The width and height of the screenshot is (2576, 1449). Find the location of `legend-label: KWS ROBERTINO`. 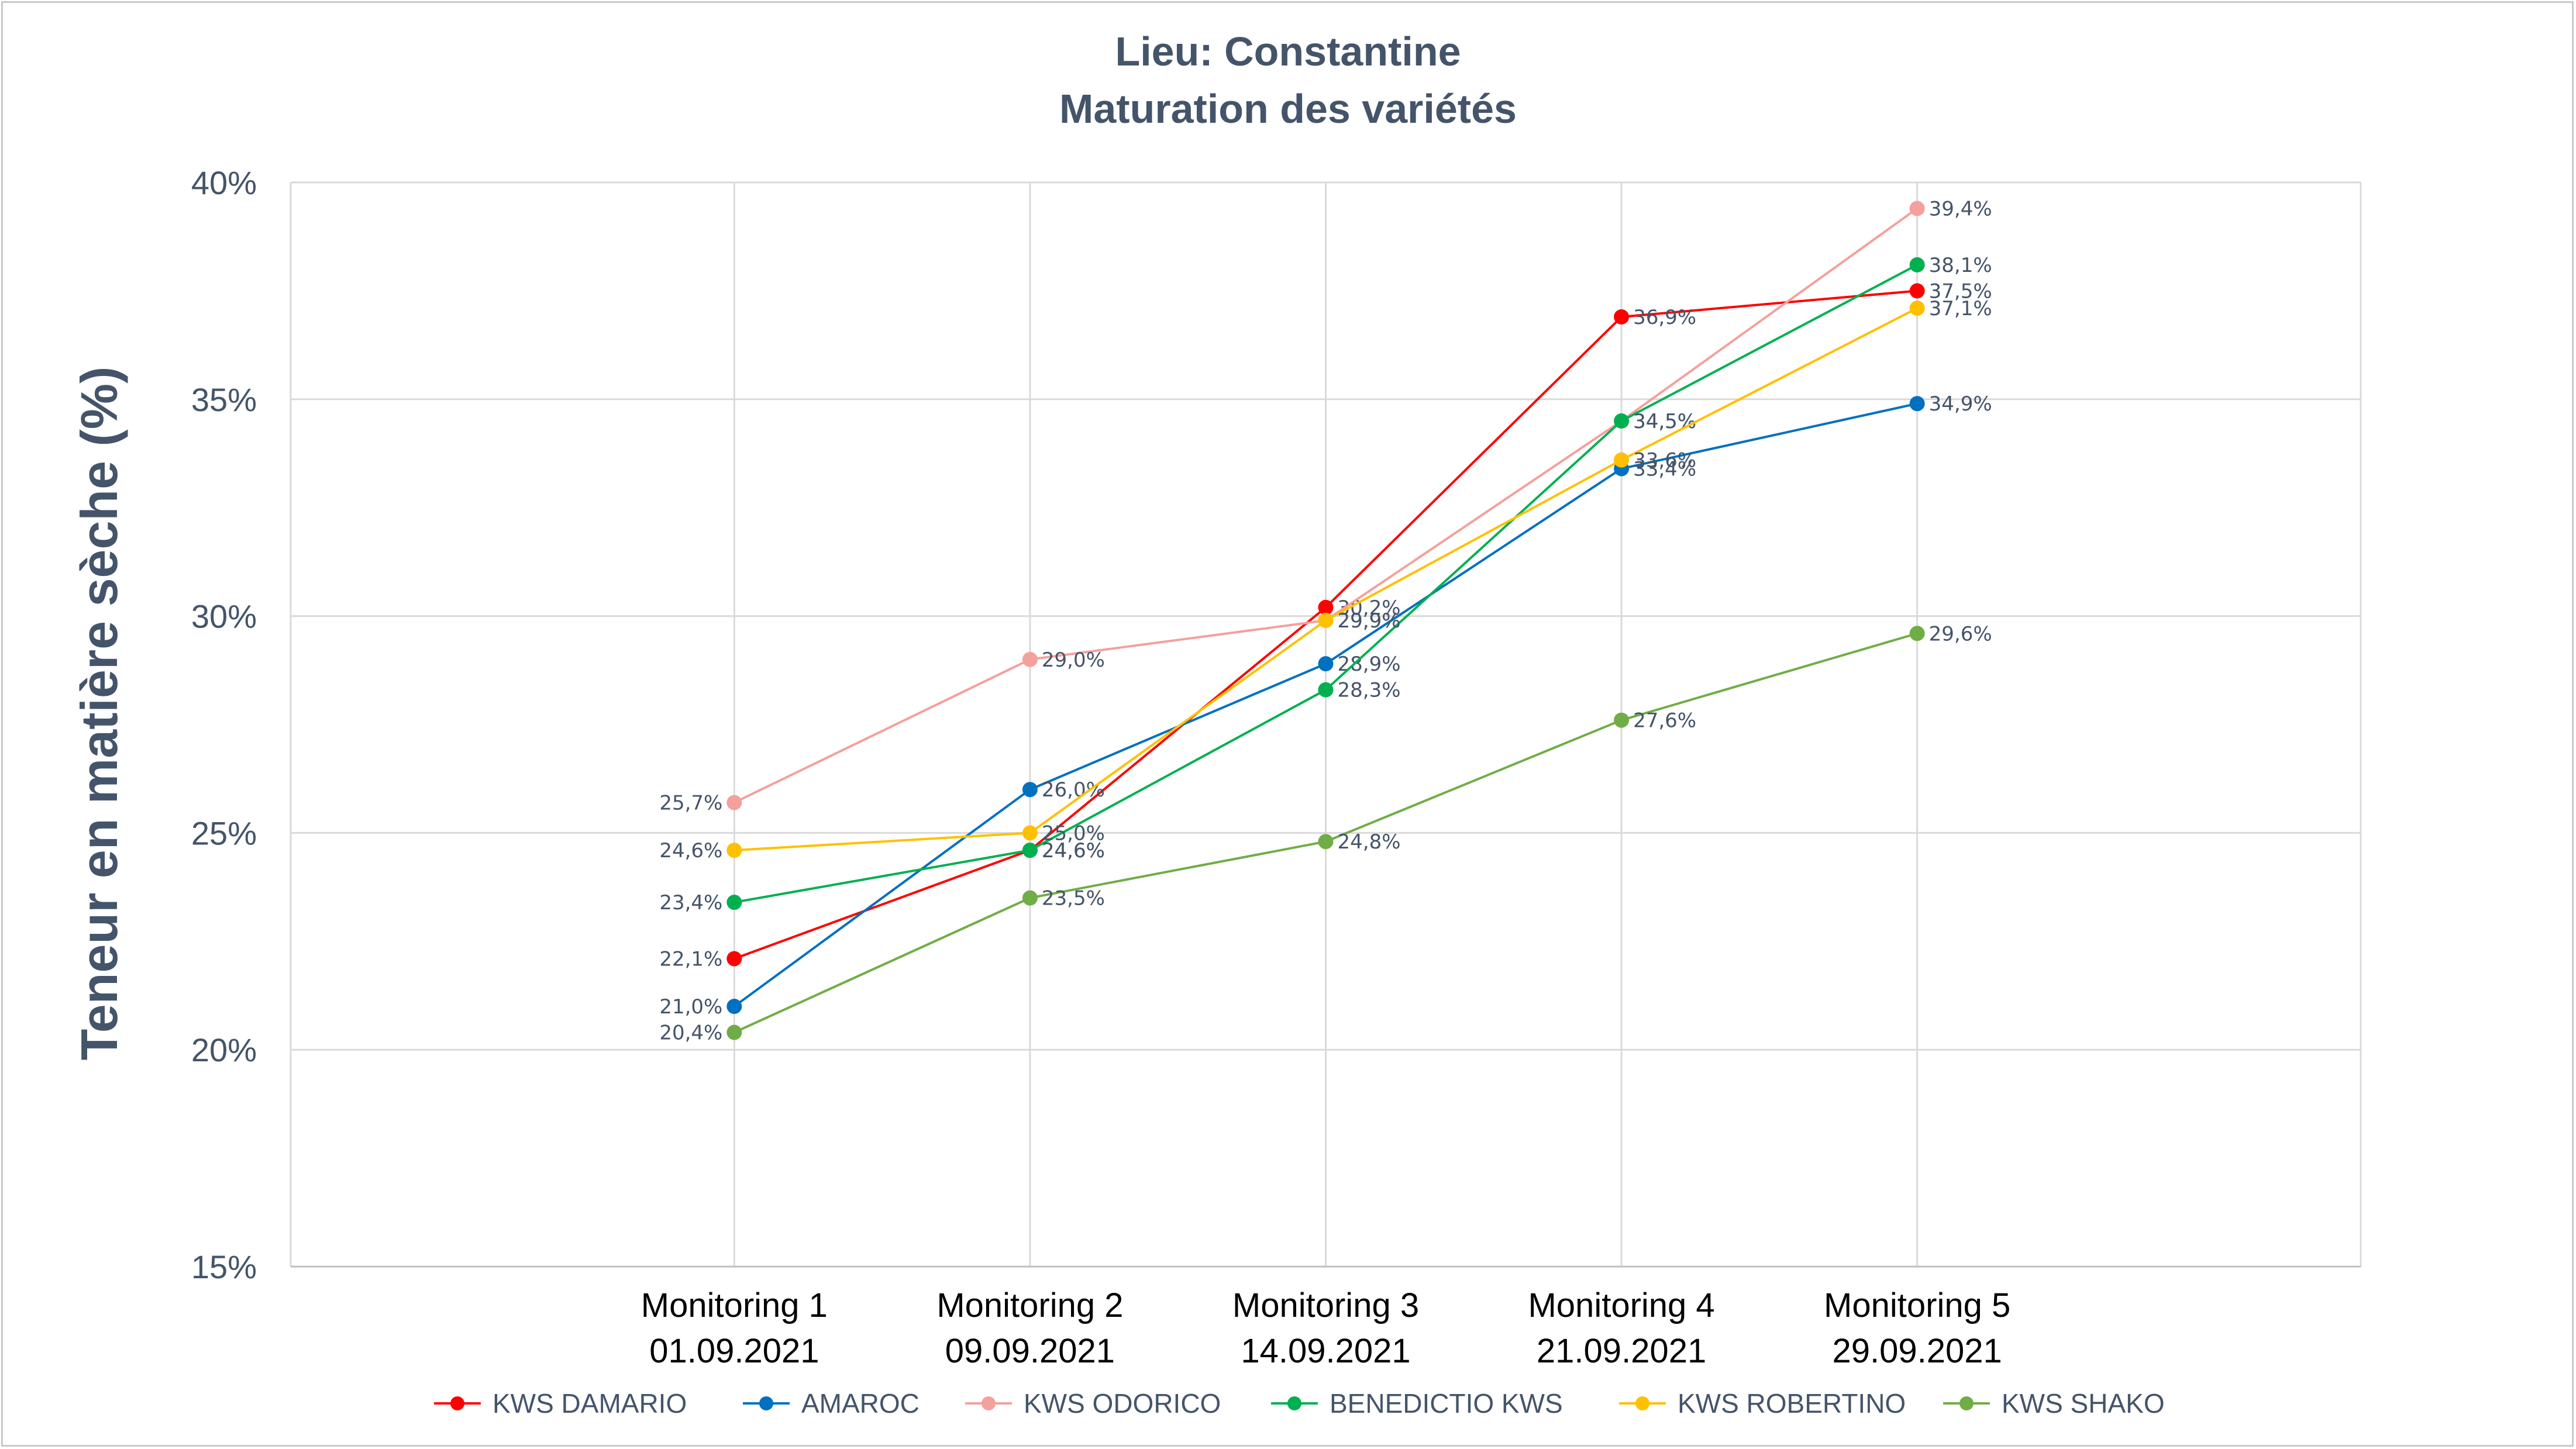

legend-label: KWS ROBERTINO is located at coordinates (1792, 1403).